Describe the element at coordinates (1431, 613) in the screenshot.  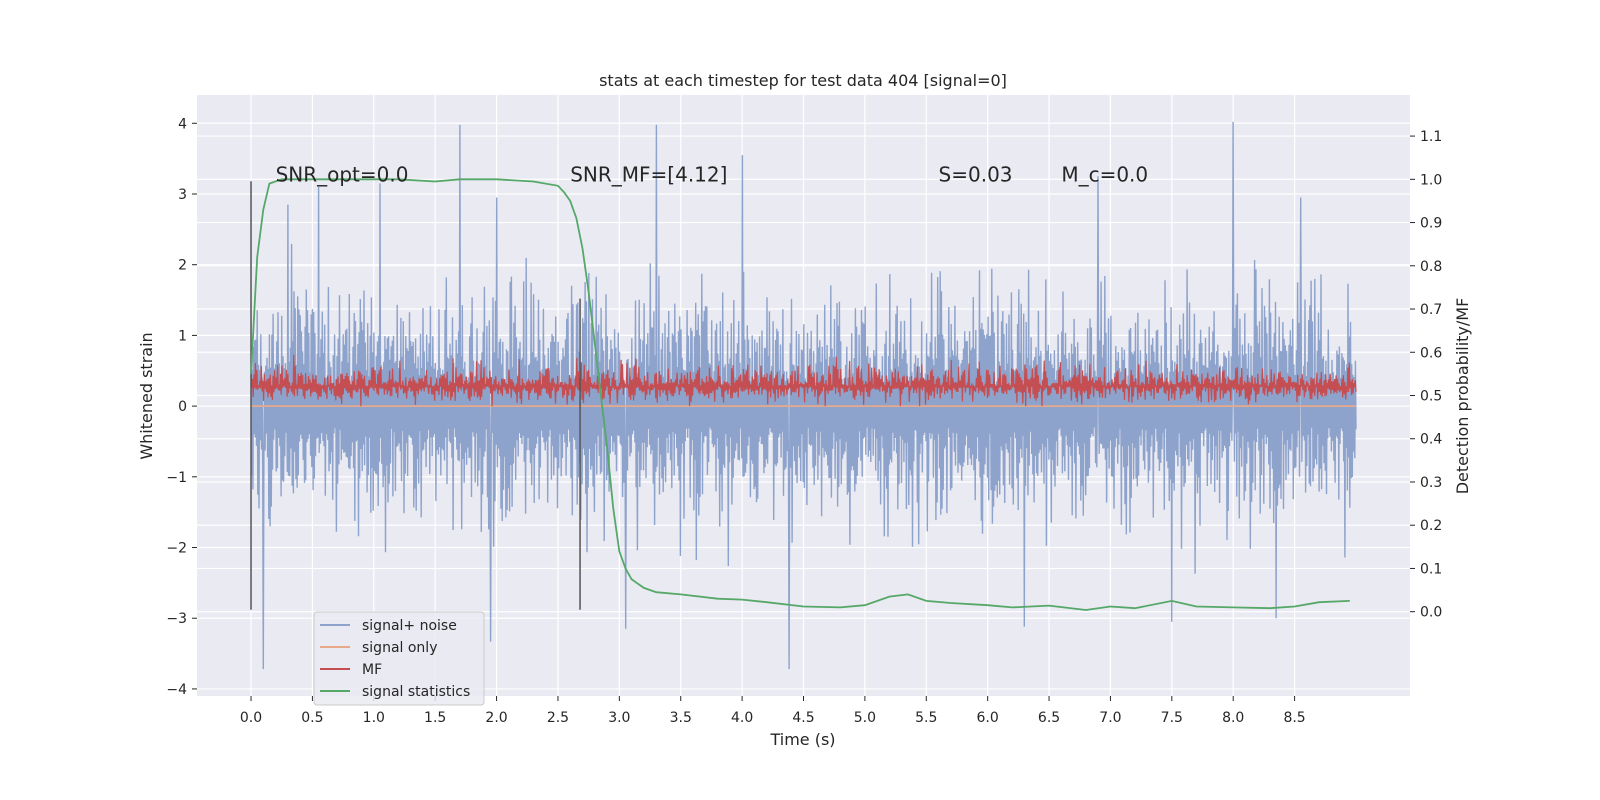
I see `right-y-tick-label: 0.0` at that location.